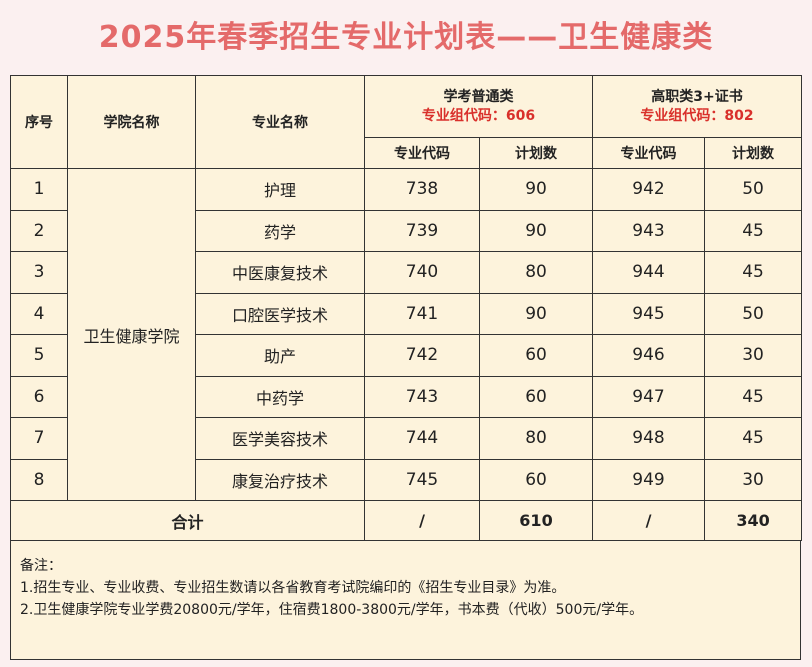 The height and width of the screenshot is (667, 812). I want to click on header-seq: 序号, so click(39, 122).